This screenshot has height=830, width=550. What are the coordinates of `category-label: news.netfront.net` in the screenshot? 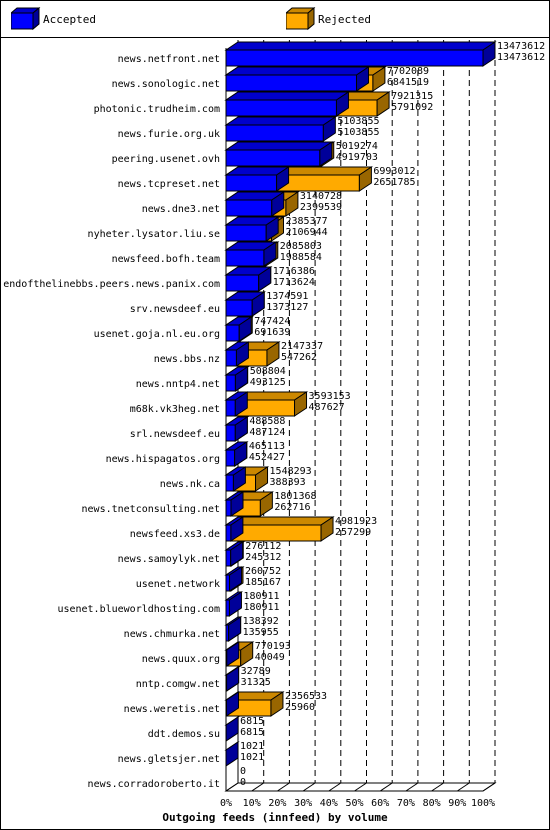 It's located at (169, 59).